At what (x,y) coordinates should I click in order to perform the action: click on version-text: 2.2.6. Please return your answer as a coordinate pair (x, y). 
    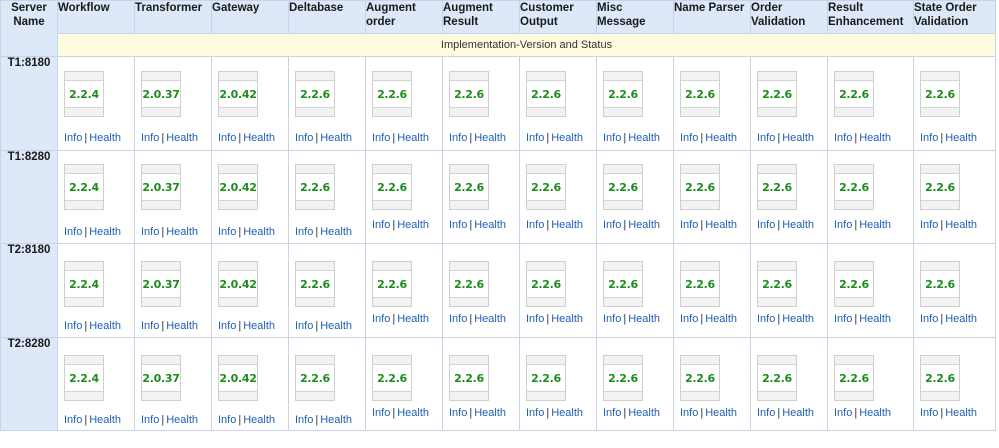
    Looking at the image, I should click on (469, 378).